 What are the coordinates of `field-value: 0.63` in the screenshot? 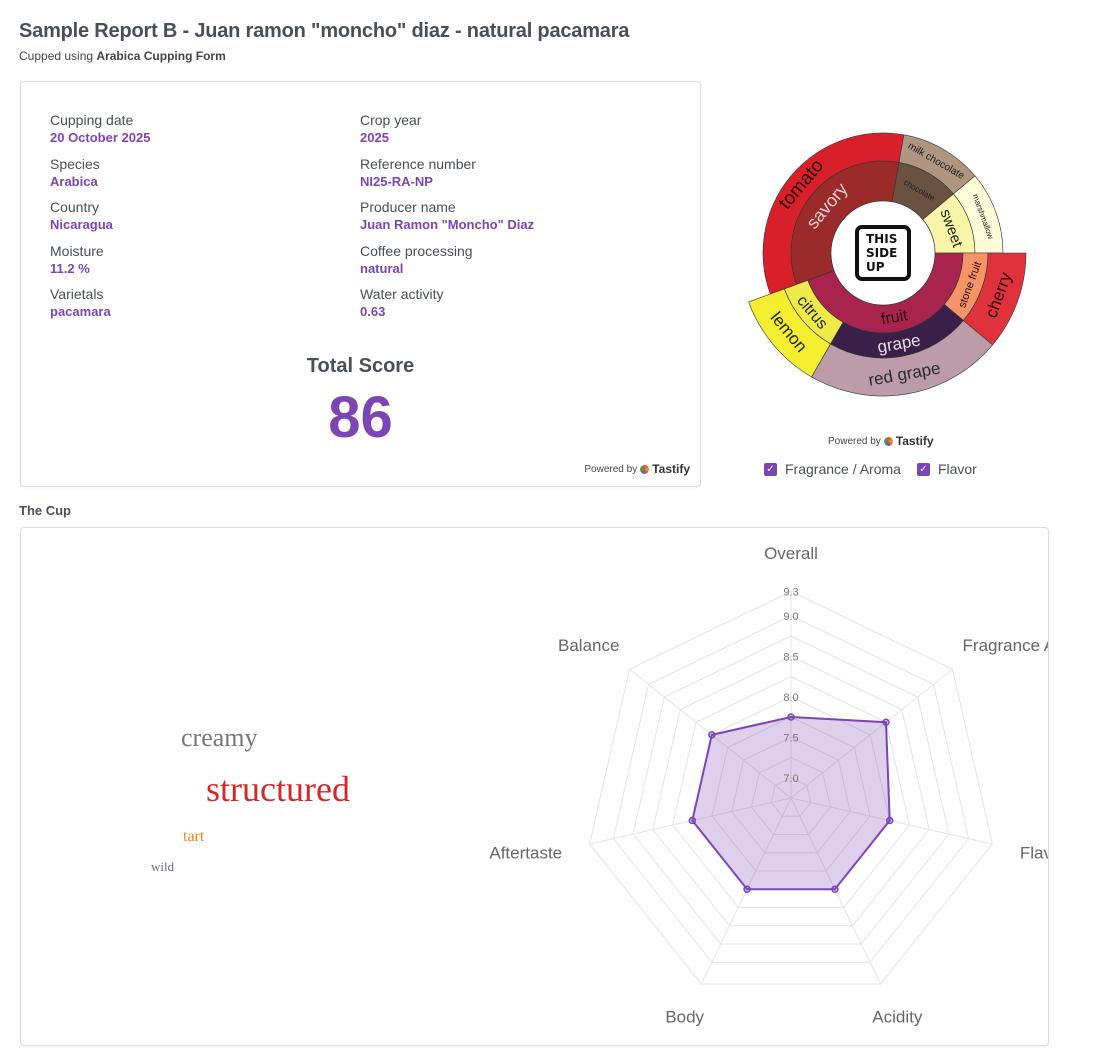 It's located at (373, 311).